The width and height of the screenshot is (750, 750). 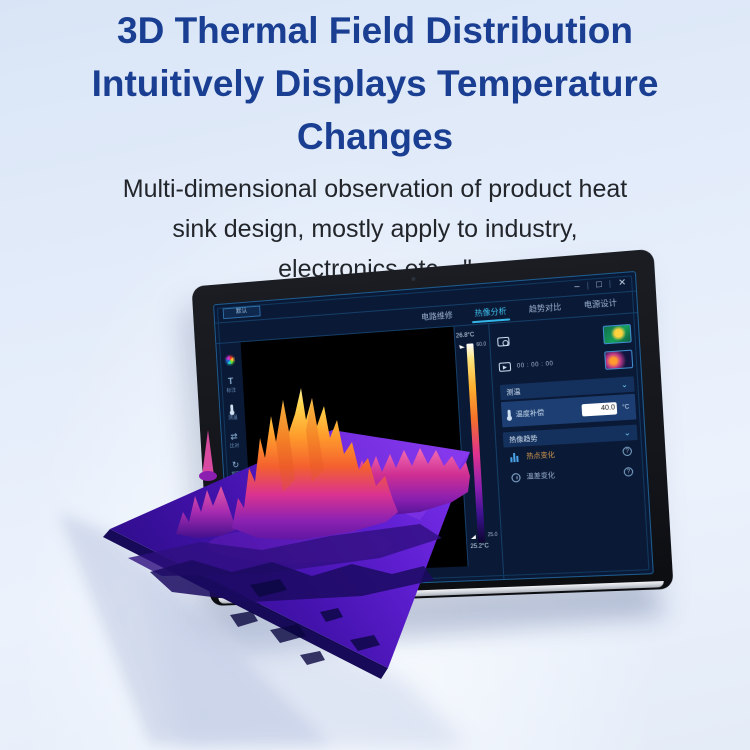 What do you see at coordinates (234, 446) in the screenshot?
I see `compare-tool-label: 比对` at bounding box center [234, 446].